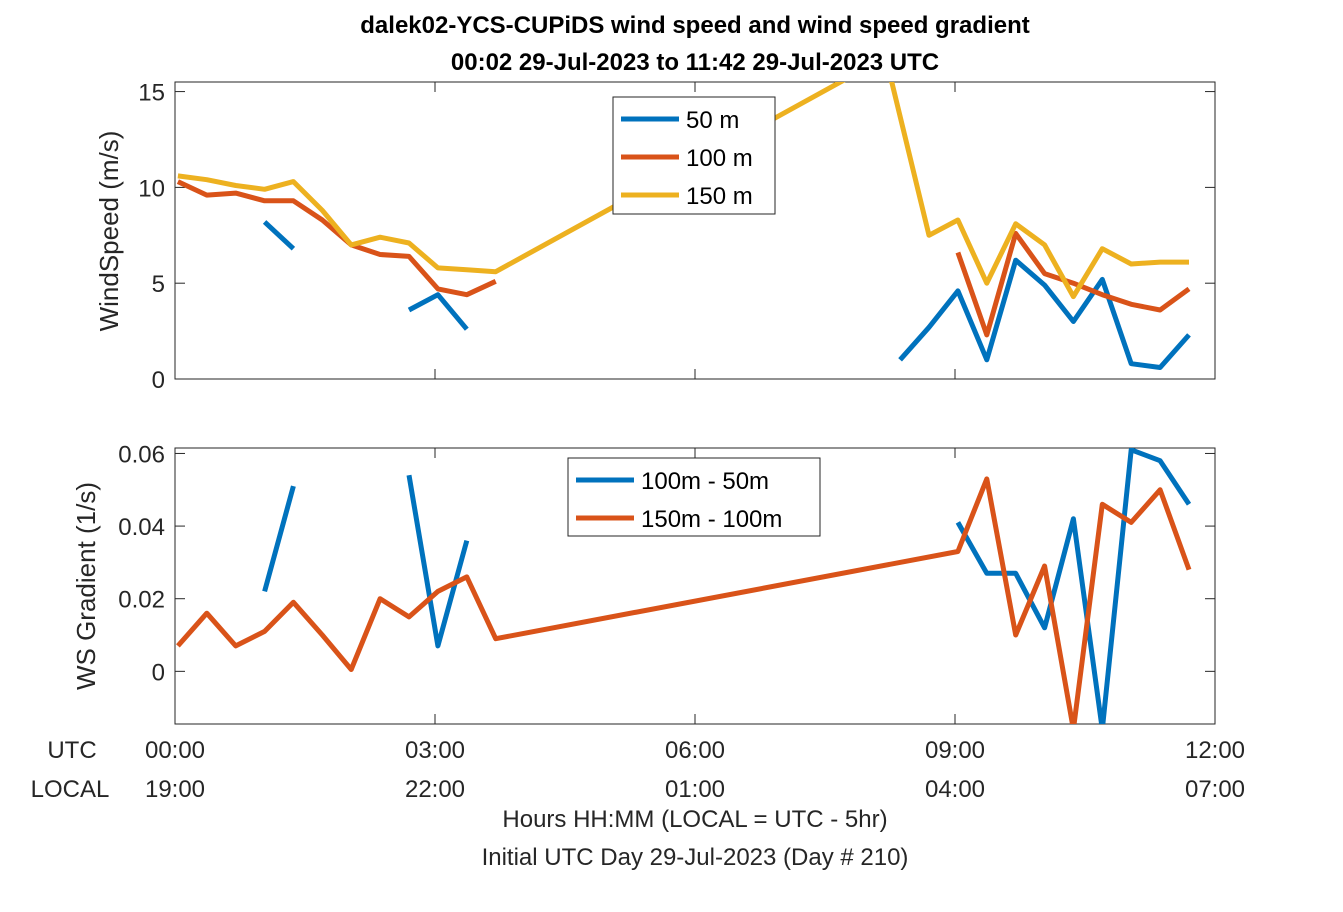 The height and width of the screenshot is (912, 1343). I want to click on x-tick-label-local: 01:00, so click(695, 789).